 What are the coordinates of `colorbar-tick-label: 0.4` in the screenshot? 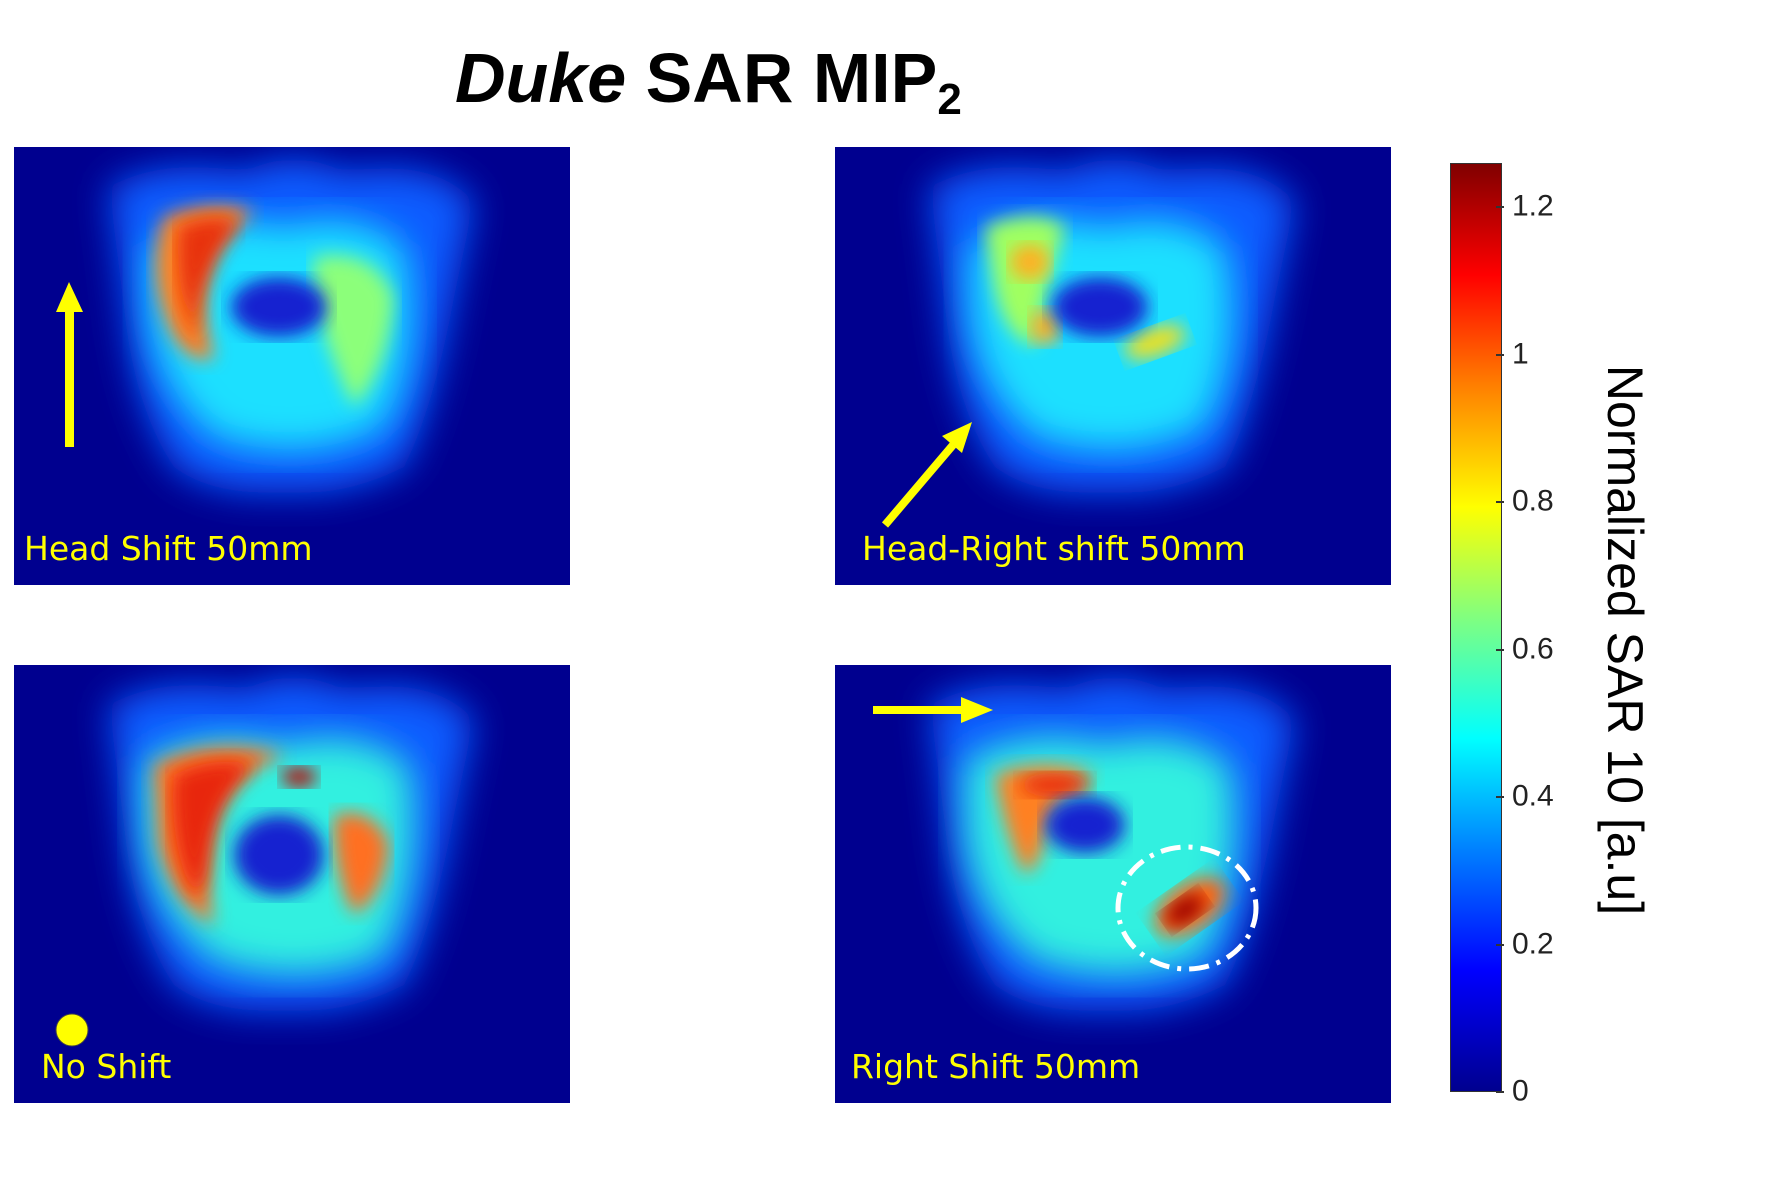 It's located at (1533, 796).